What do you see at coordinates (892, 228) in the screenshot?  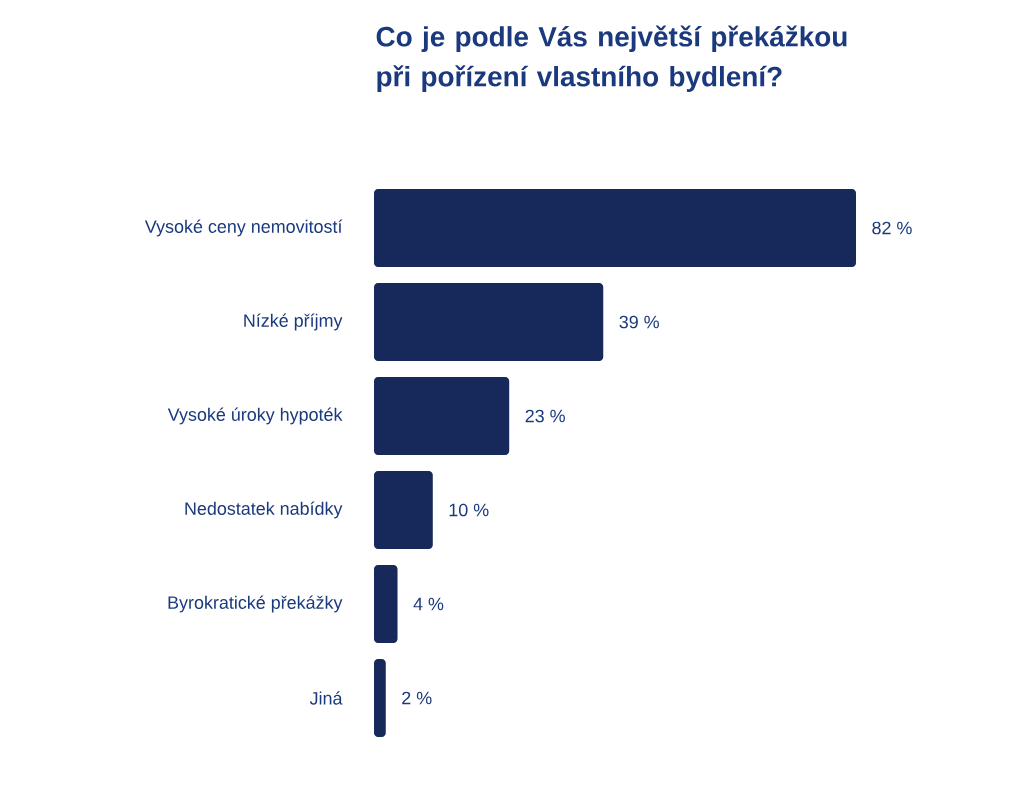 I see `data-label: 82 %` at bounding box center [892, 228].